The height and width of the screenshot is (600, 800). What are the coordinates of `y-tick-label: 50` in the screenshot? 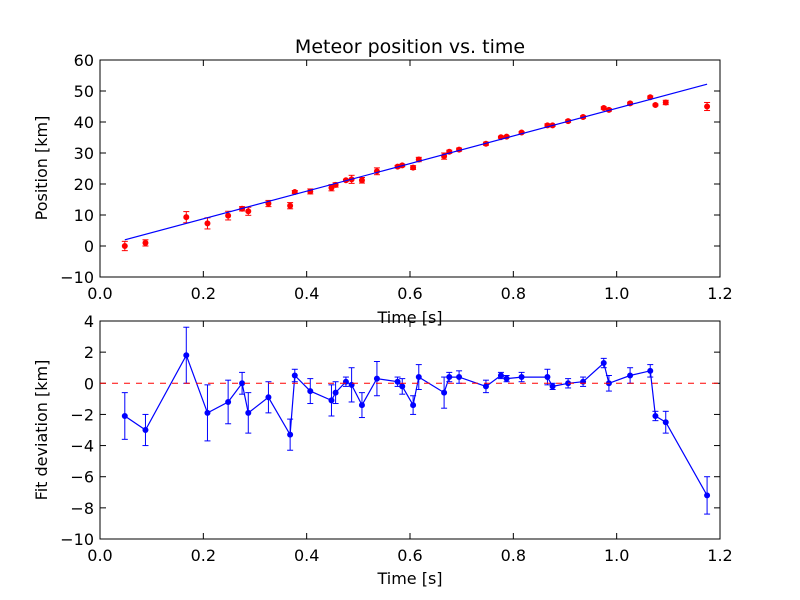 It's located at (84, 91).